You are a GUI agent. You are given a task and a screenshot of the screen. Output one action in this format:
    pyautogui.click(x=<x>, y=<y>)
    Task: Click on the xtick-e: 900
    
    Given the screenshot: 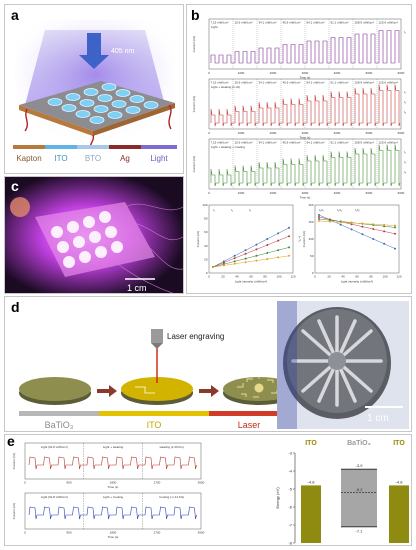 What is the action you would take?
    pyautogui.click(x=68, y=483)
    